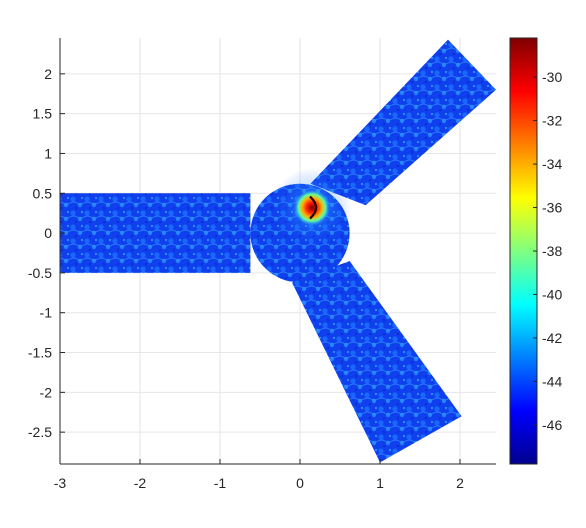 The image size is (586, 528). I want to click on colorbar-tick-label: -40, so click(552, 294).